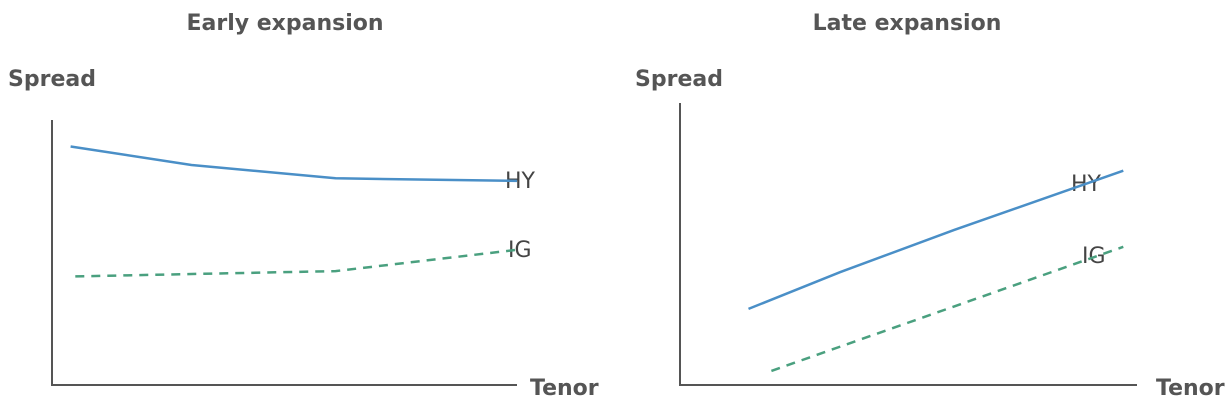 The width and height of the screenshot is (1230, 416). I want to click on chart-title: Early expansion, so click(284, 23).